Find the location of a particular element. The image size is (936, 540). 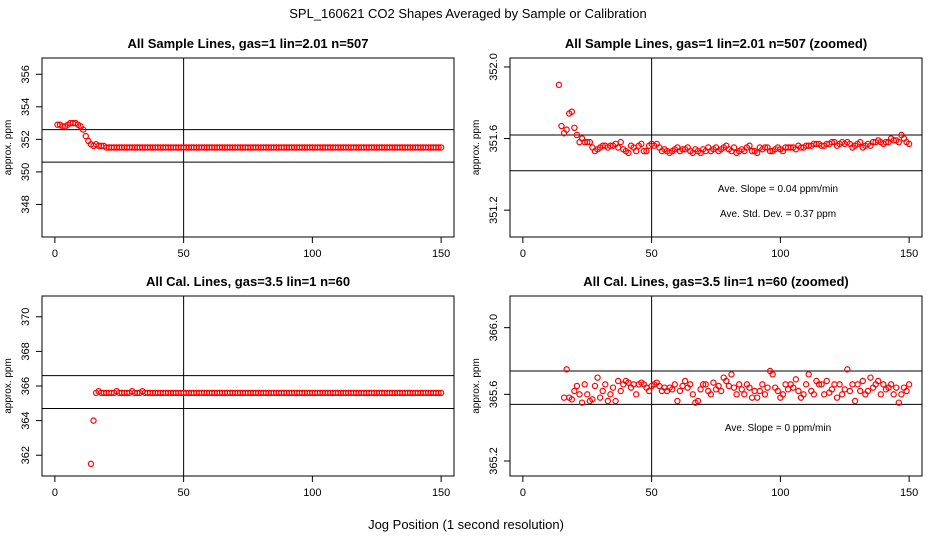

y-tick-label: 351.2 is located at coordinates (494, 210).